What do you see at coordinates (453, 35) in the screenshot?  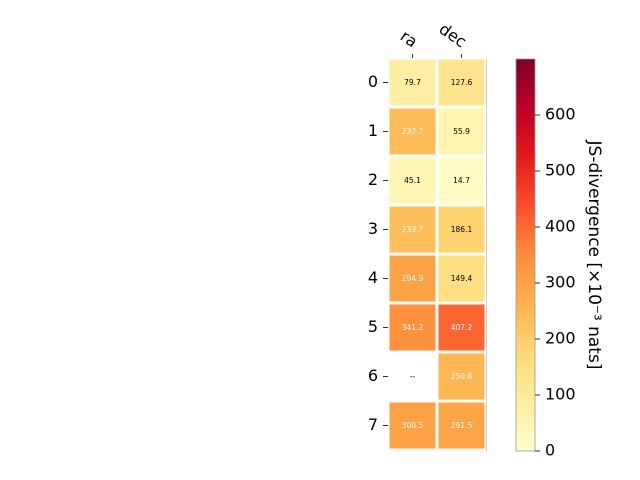 I see `x-tick-label: dec` at bounding box center [453, 35].